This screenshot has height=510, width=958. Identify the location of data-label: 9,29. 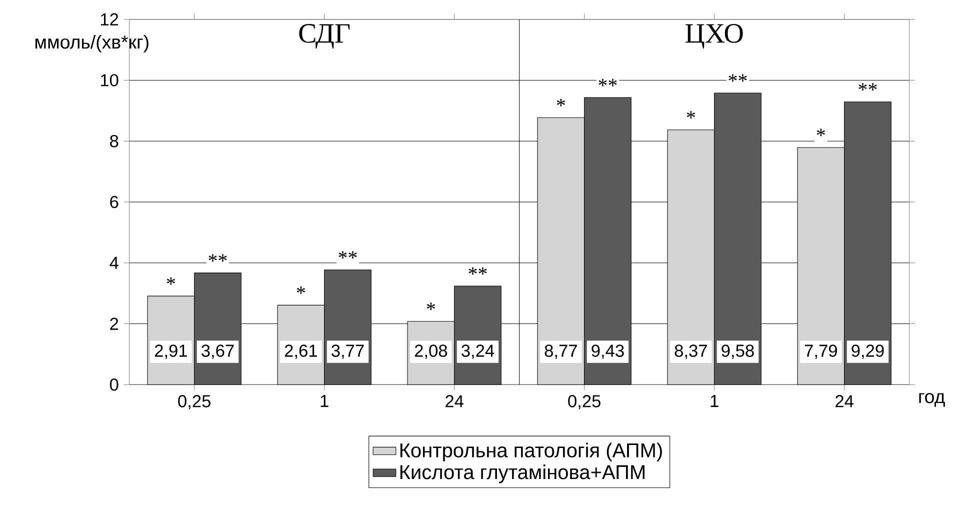
(868, 351).